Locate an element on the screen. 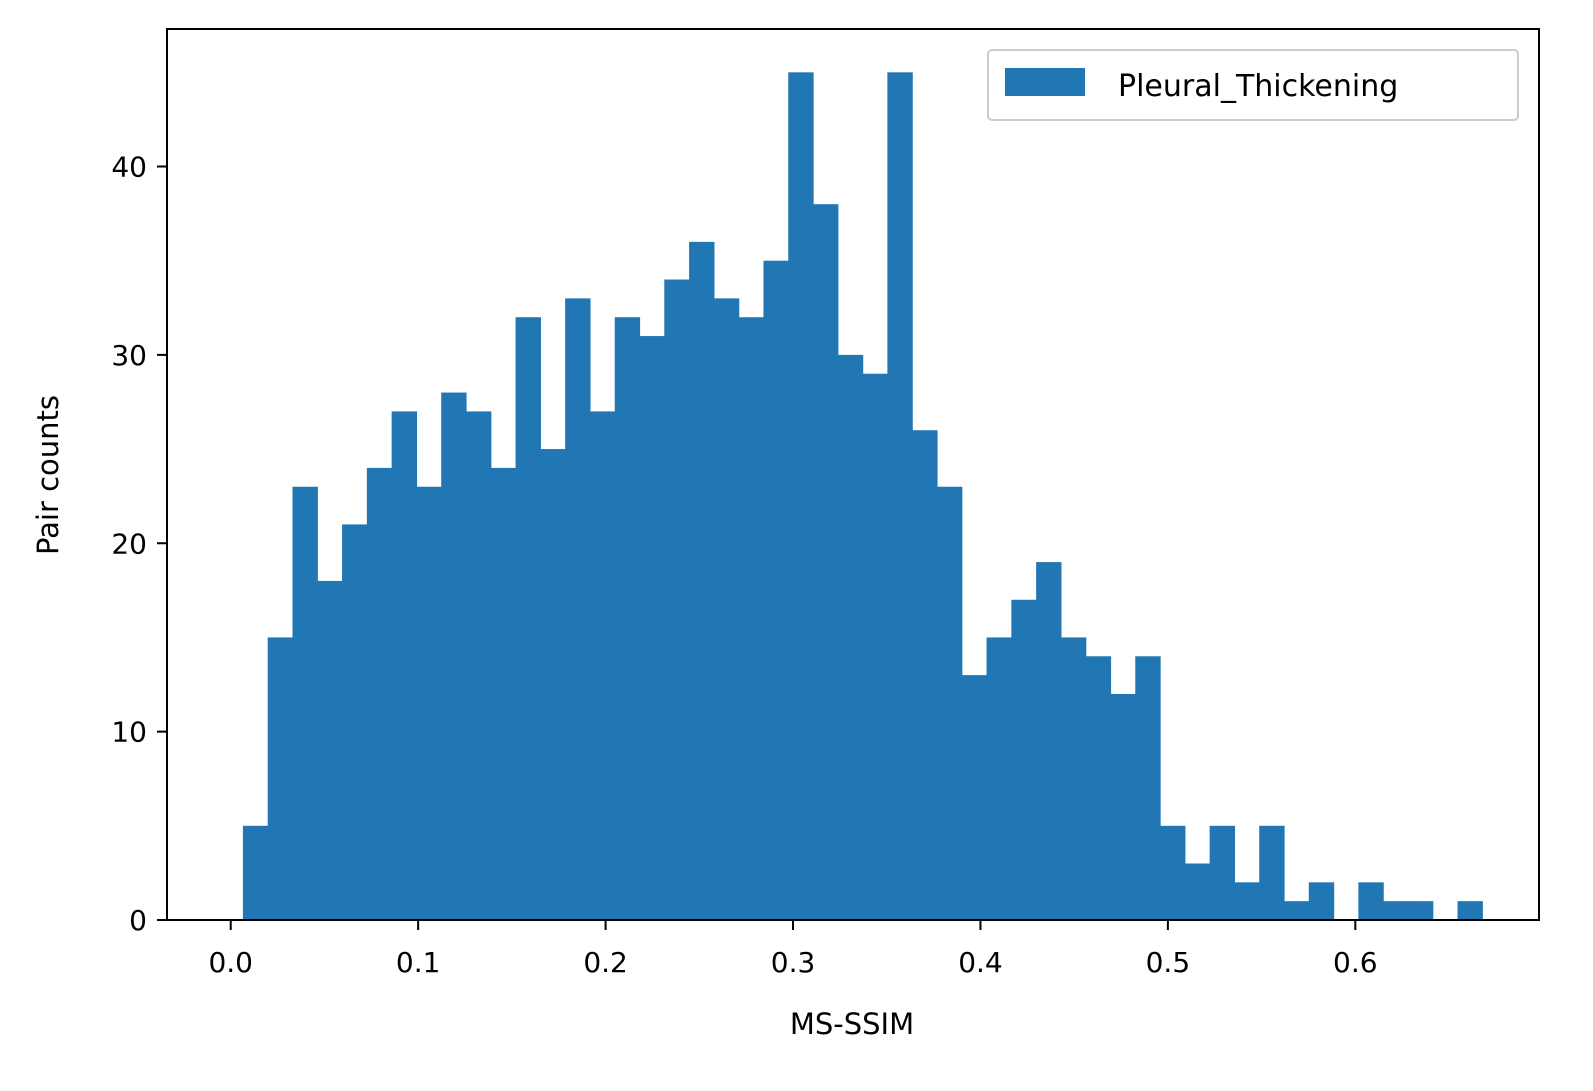 This screenshot has height=1091, width=1593. y-tick-label: 20 is located at coordinates (129, 543).